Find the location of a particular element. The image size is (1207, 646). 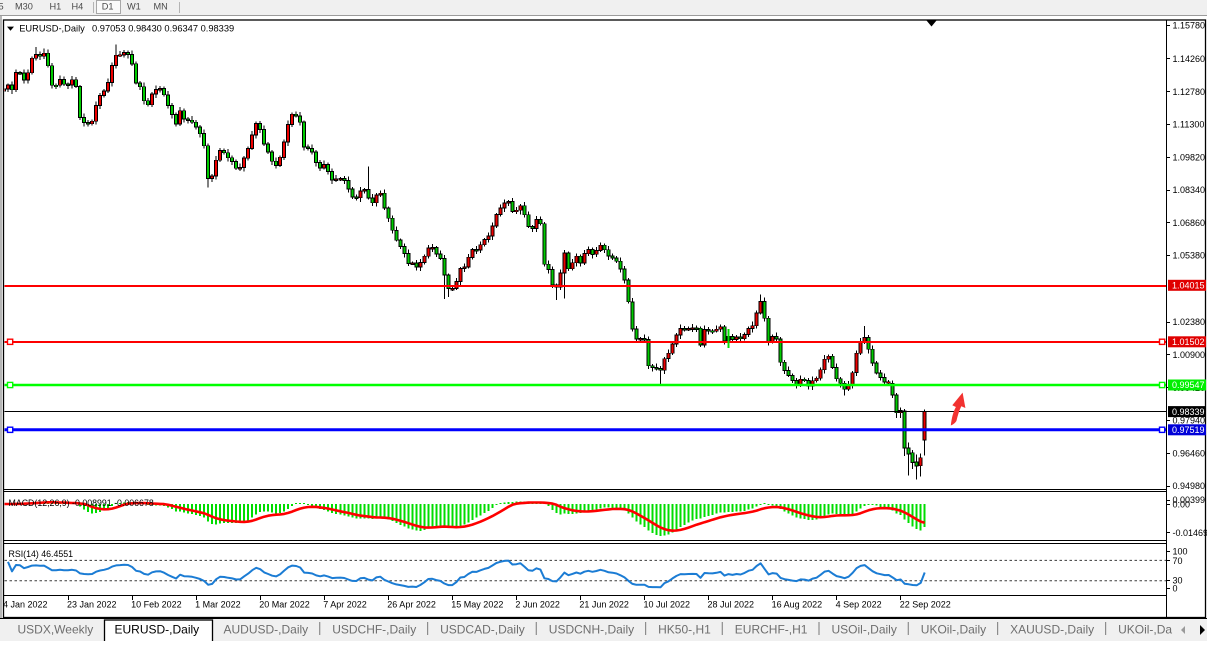

svg-text: USDCNH-,Daily is located at coordinates (591, 630).